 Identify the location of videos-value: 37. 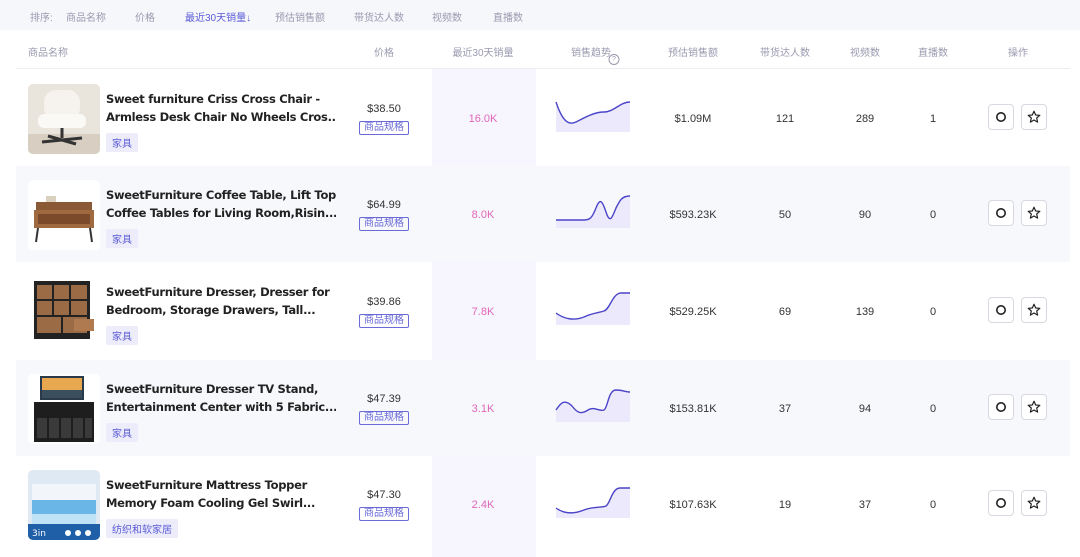
(865, 505).